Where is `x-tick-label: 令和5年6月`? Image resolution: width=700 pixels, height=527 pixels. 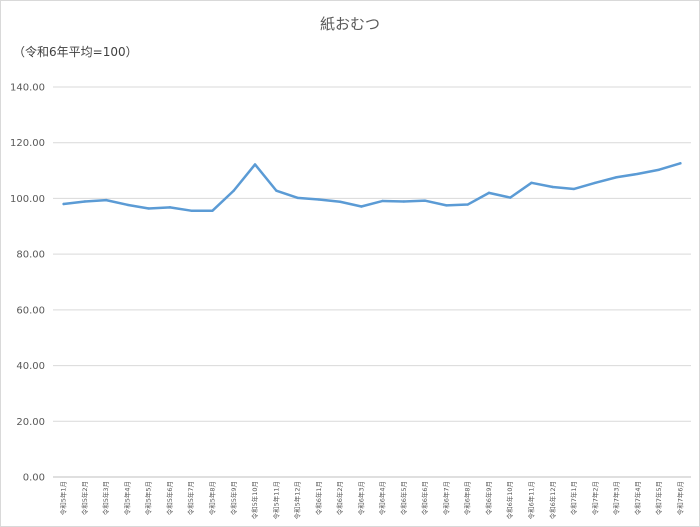 x-tick-label: 令和5年6月 is located at coordinates (169, 498).